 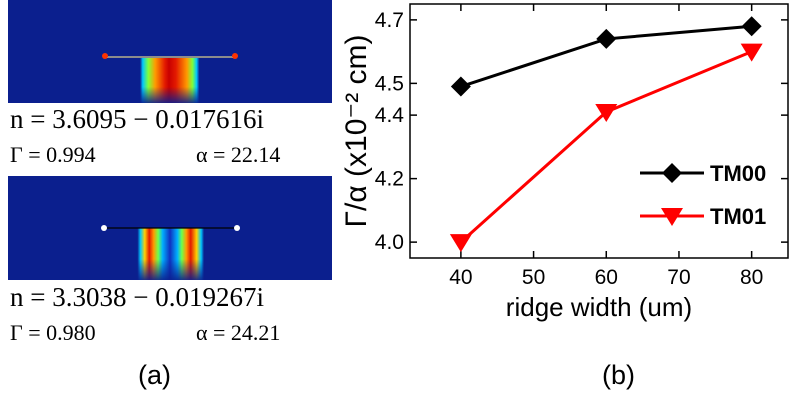 I want to click on mode-field-plot-tm01, so click(x=170, y=228).